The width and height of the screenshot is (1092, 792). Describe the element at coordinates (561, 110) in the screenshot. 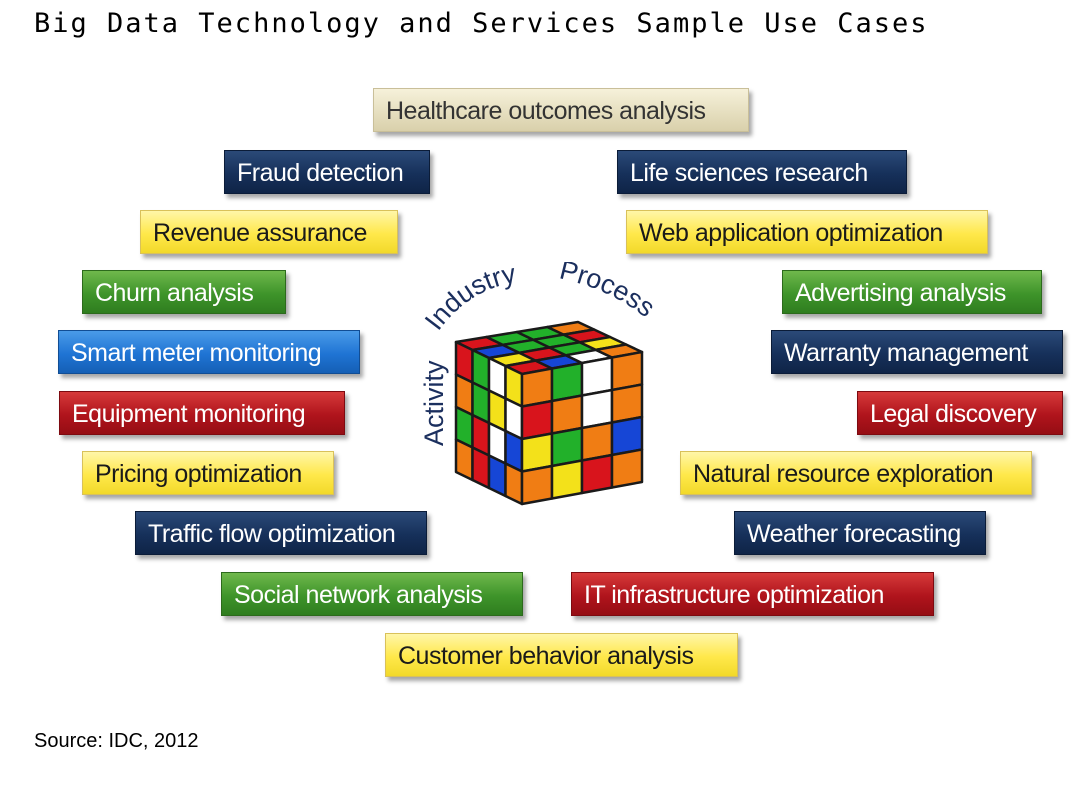

I see `use-case-healthcare-outcomes-analysis: Healthcare outcomes analysis` at that location.